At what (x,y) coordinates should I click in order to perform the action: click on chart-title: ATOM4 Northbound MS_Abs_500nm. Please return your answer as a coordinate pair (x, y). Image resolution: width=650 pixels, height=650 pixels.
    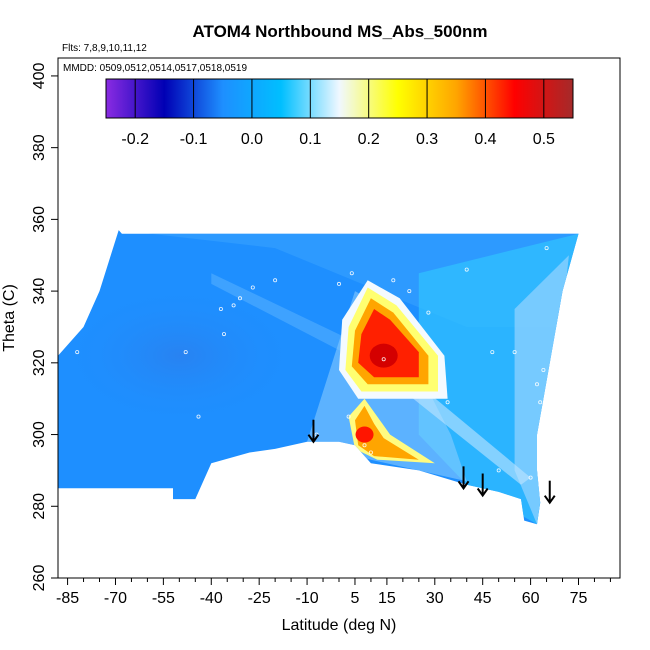
    Looking at the image, I should click on (339, 31).